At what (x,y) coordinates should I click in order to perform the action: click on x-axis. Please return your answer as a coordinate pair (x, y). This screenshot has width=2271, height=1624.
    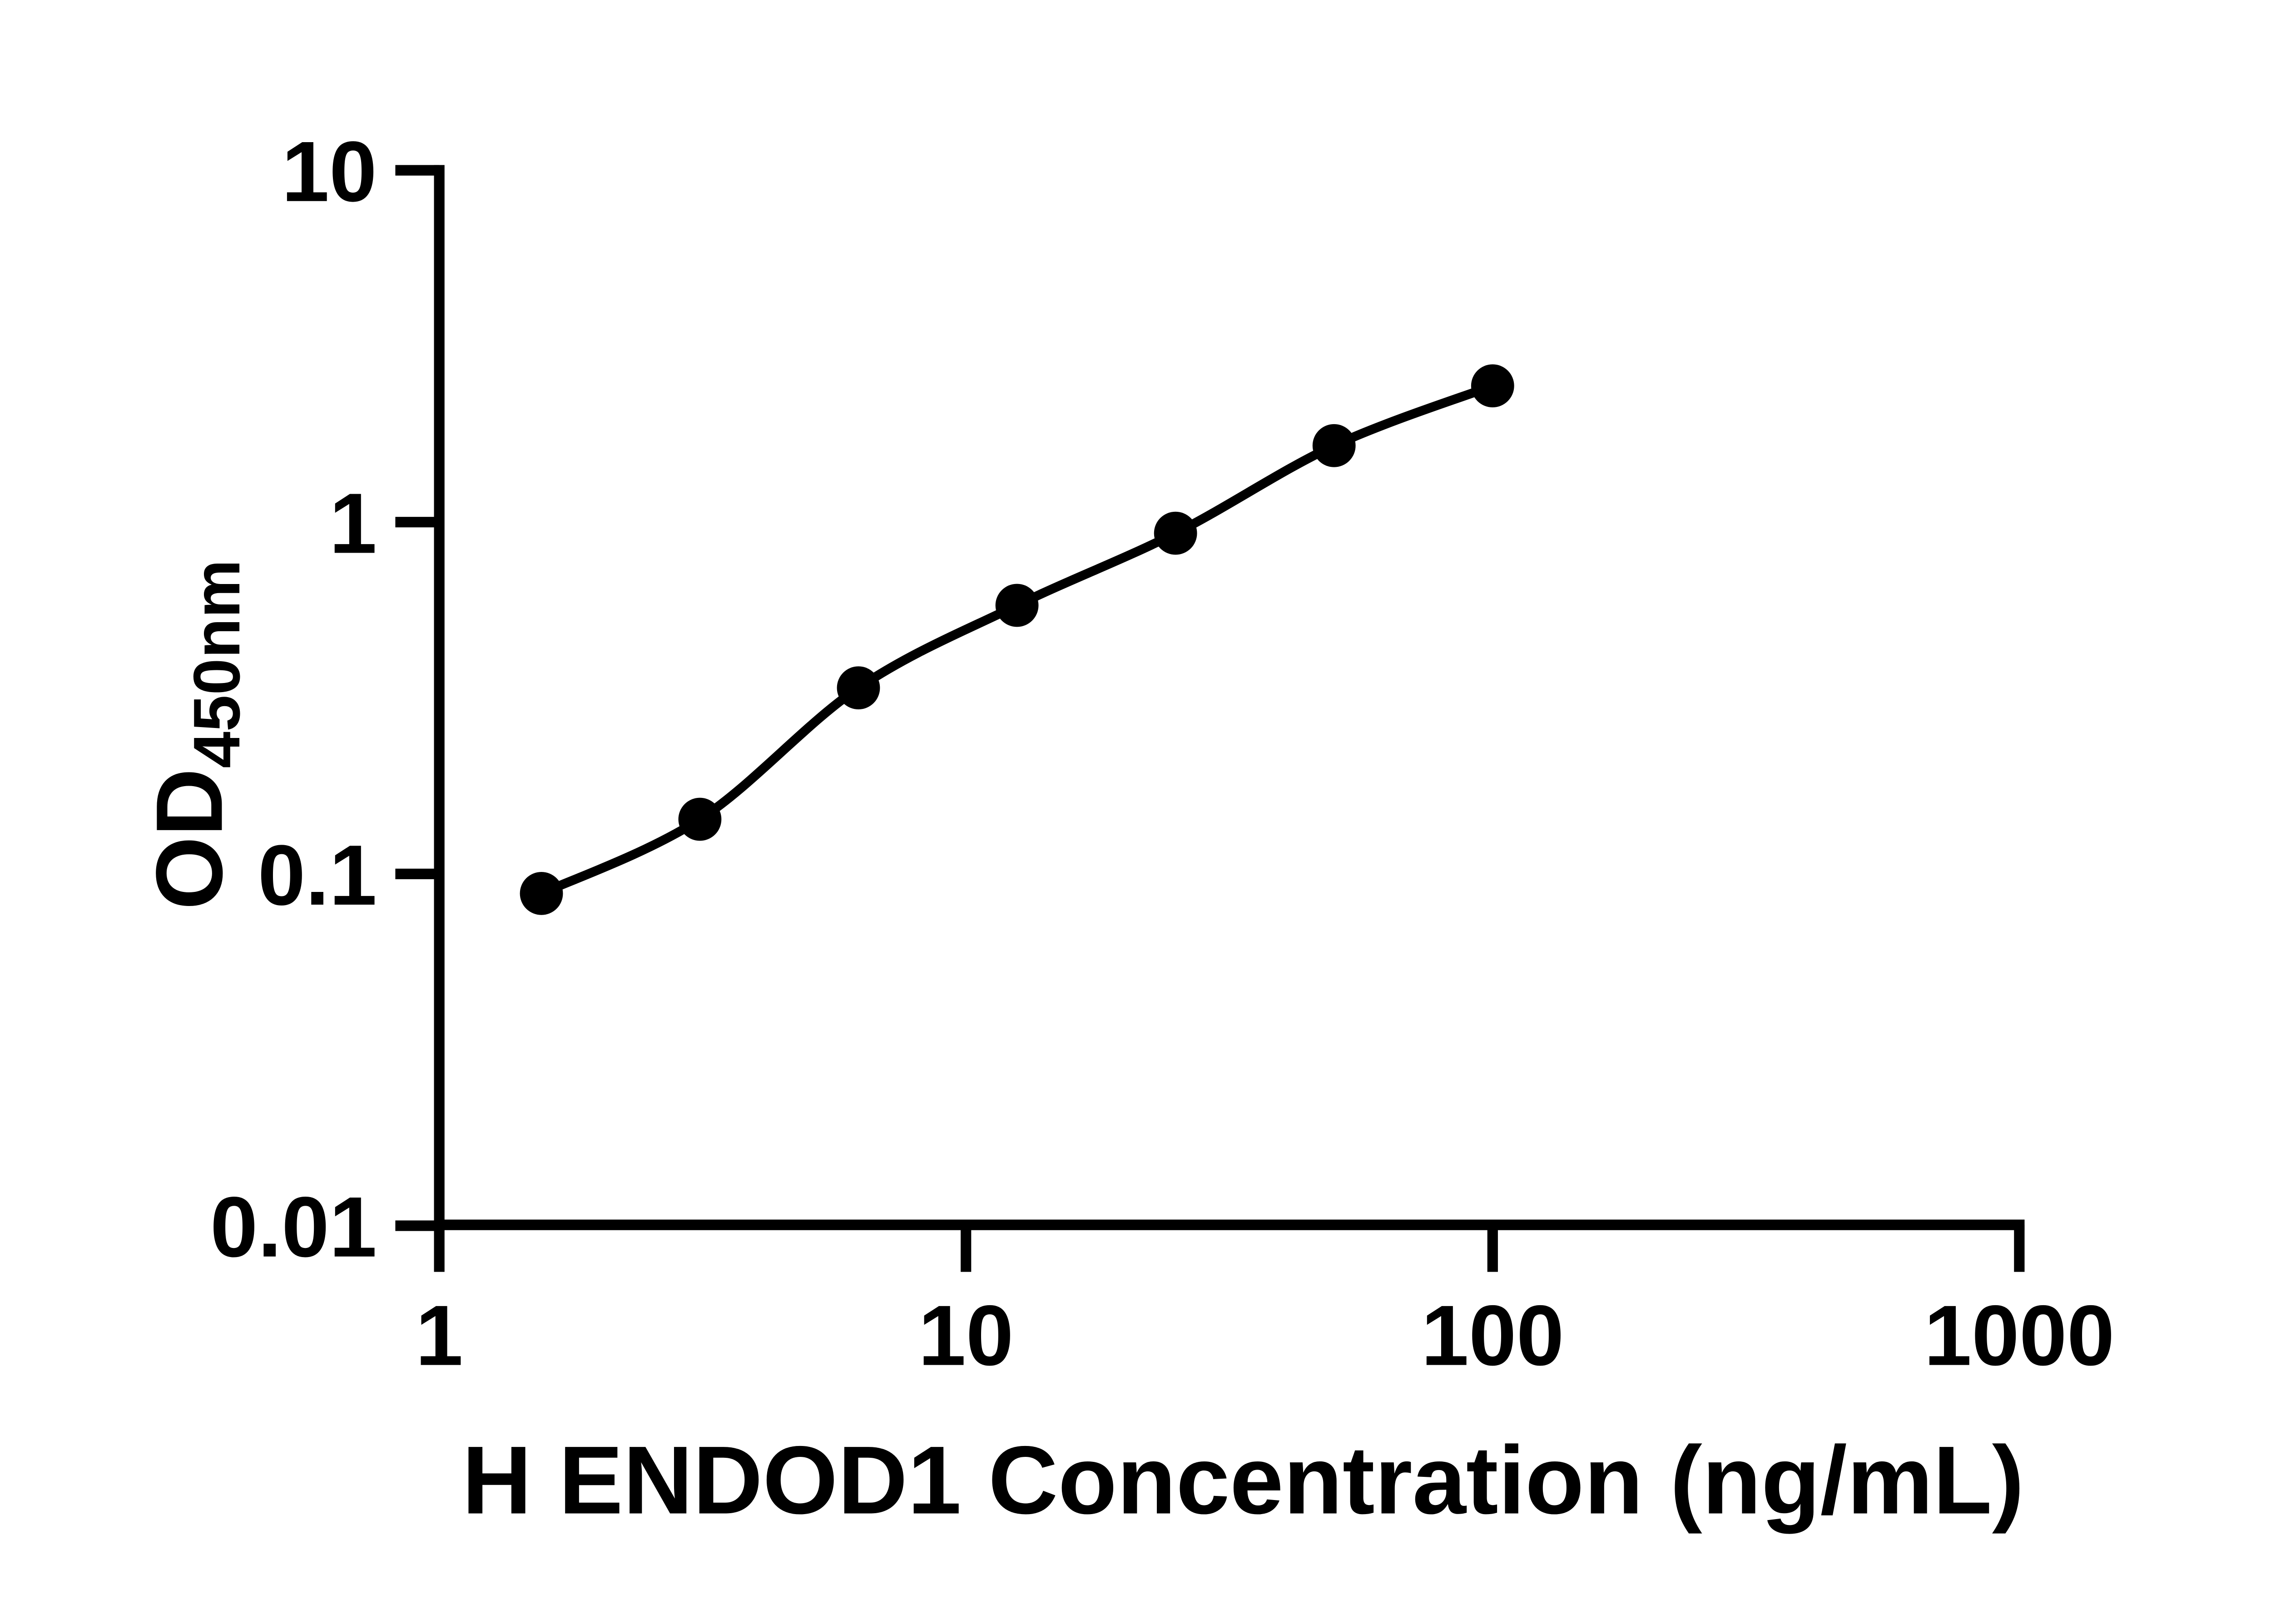
    Looking at the image, I should click on (1229, 1245).